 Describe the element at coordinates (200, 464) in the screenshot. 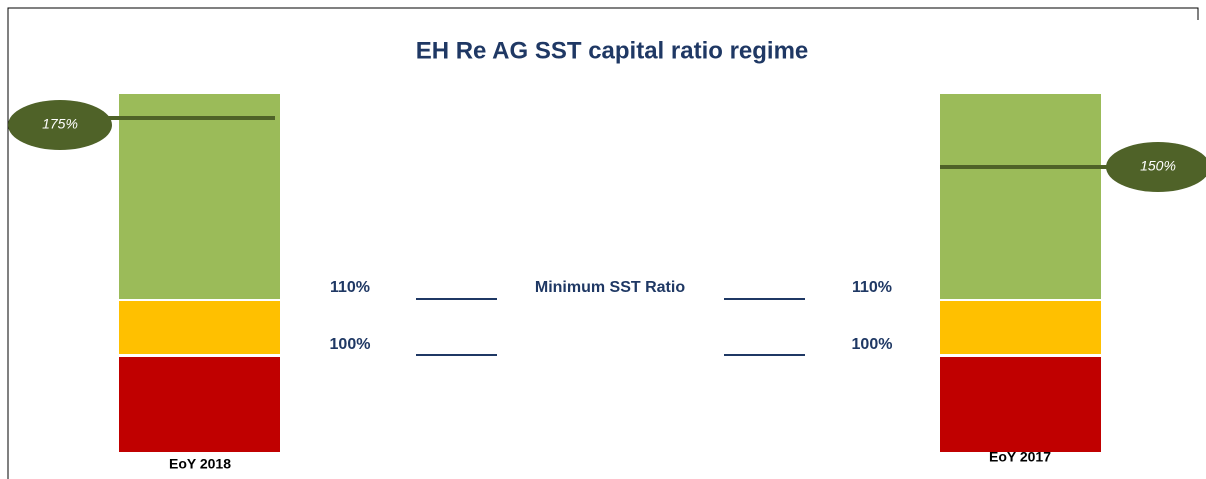

I see `bar-label: EoY 2018` at that location.